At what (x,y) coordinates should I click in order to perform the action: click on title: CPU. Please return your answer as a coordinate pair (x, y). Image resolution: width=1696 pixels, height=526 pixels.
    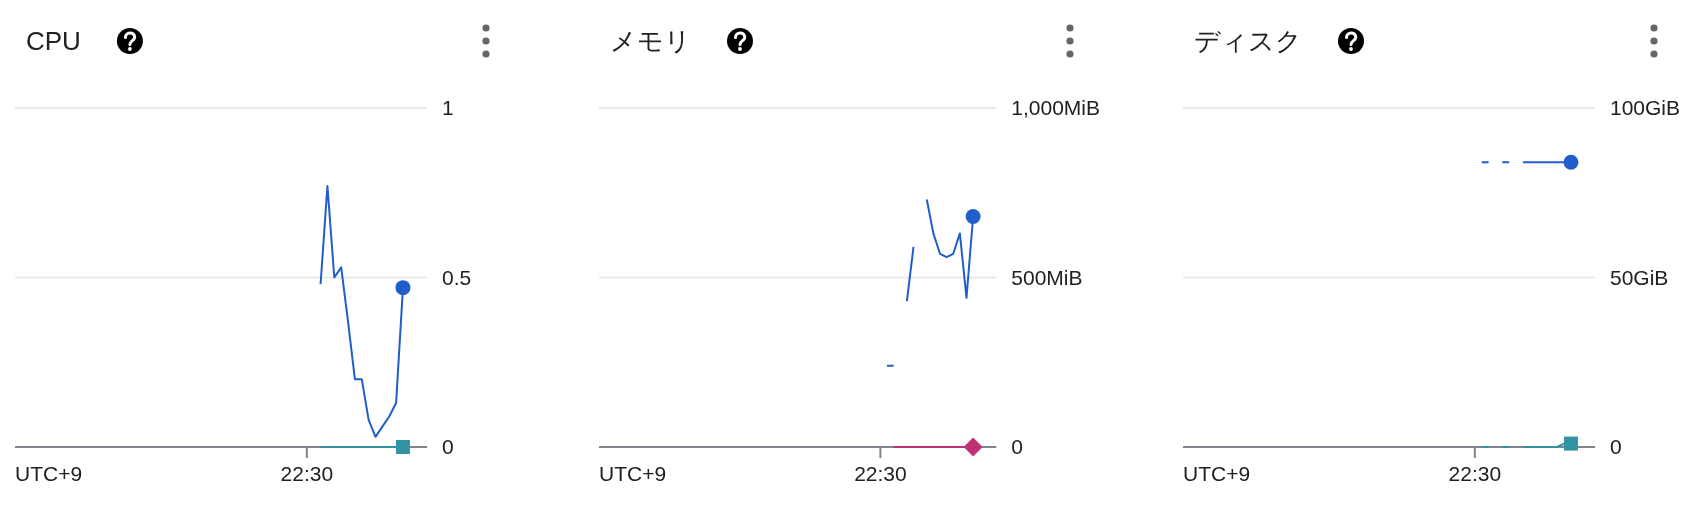
    Looking at the image, I should click on (53, 41).